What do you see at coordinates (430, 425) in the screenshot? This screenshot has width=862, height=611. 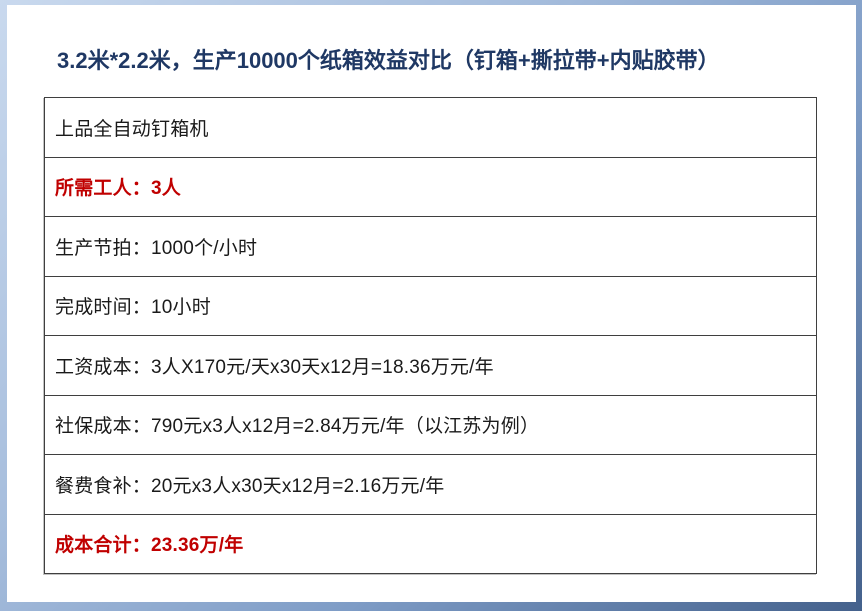 I see `table-row-social-insurance-cost: 社保成本：790元x3人x12月=2.84万元/年（以江苏为例）` at bounding box center [430, 425].